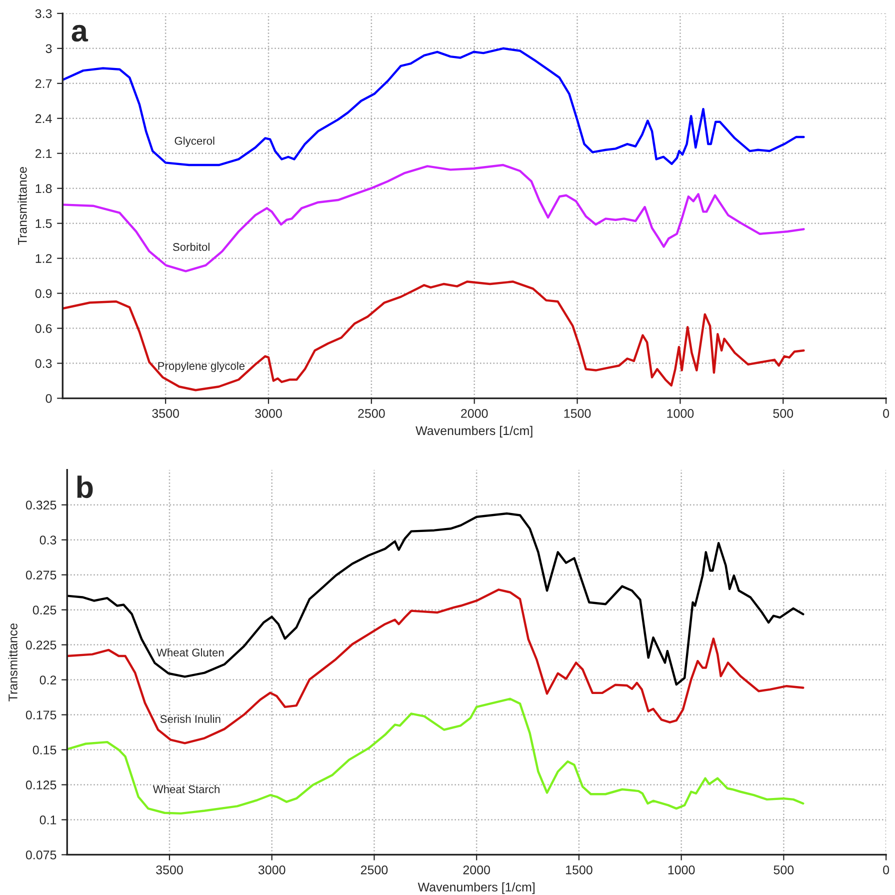 This screenshot has height=895, width=895. What do you see at coordinates (41, 785) in the screenshot?
I see `y-tick-label: 0.125` at bounding box center [41, 785].